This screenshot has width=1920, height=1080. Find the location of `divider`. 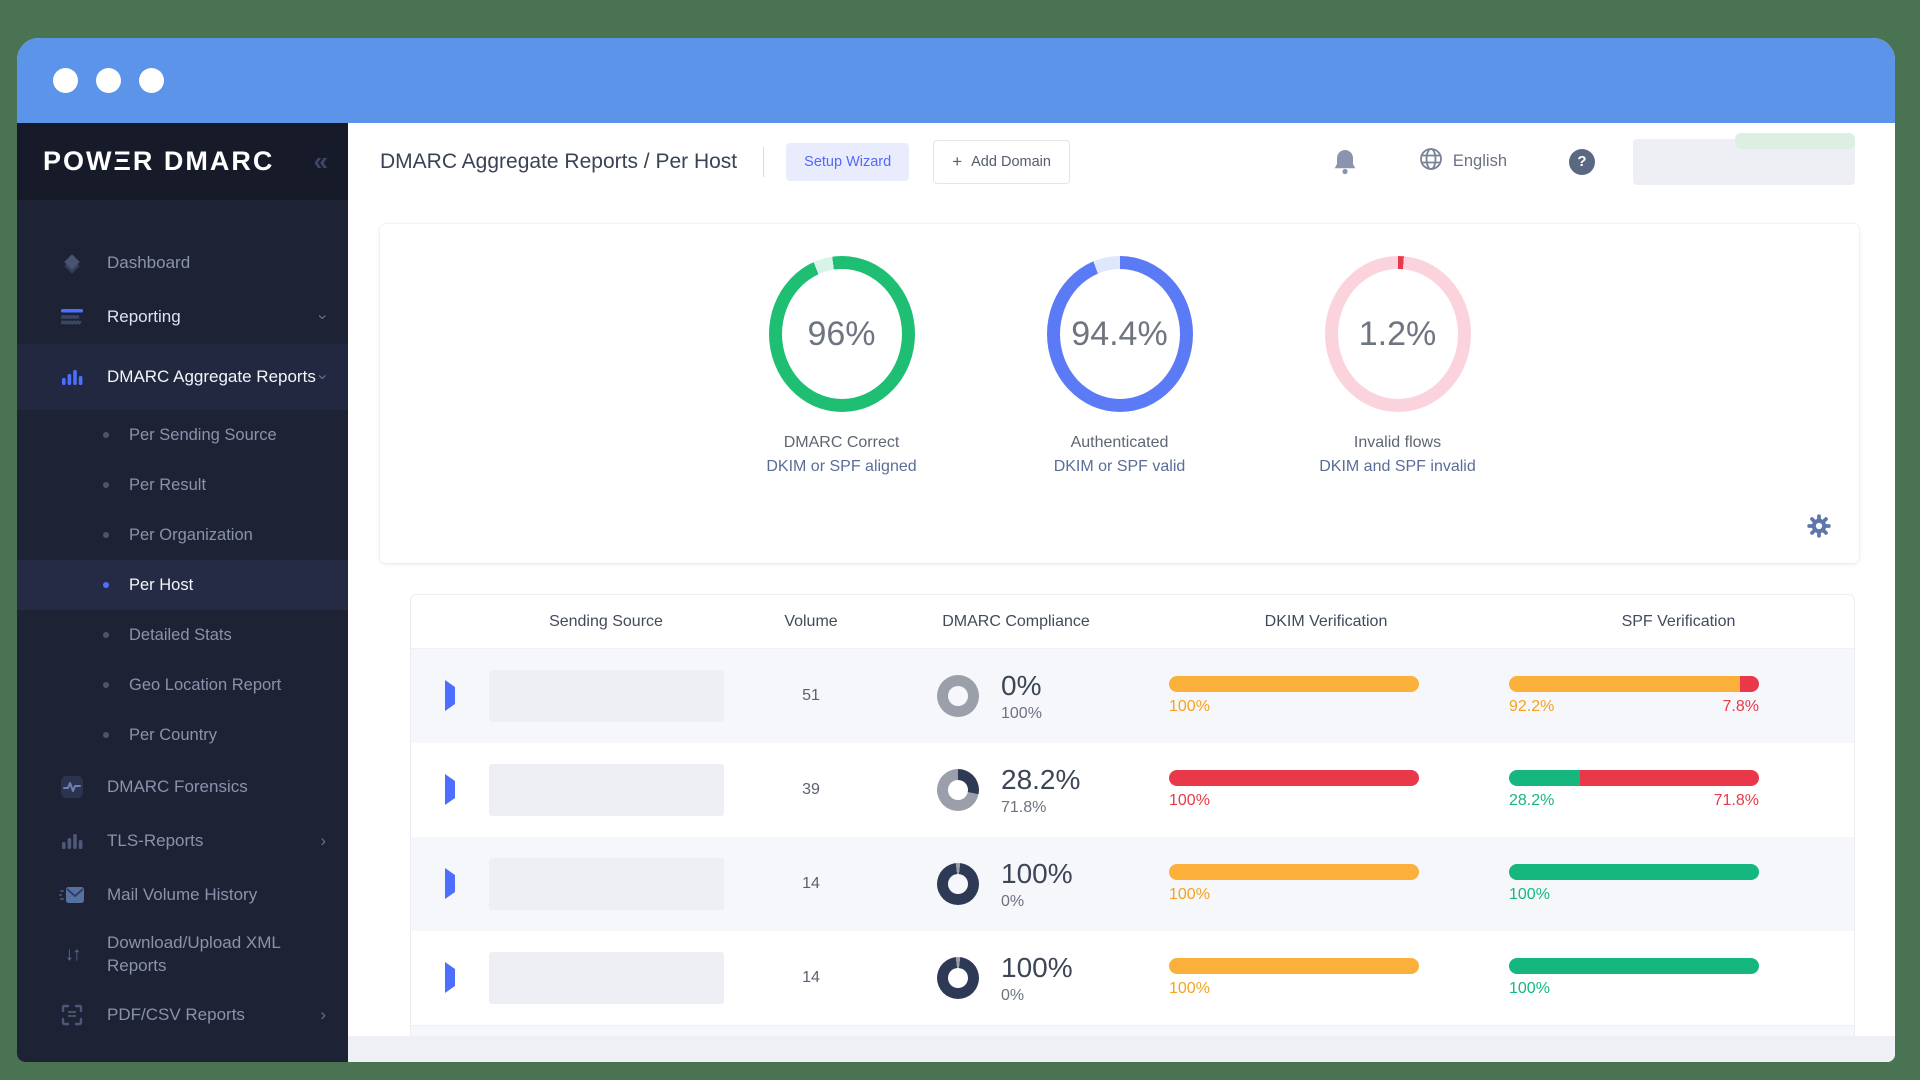

divider is located at coordinates (764, 161).